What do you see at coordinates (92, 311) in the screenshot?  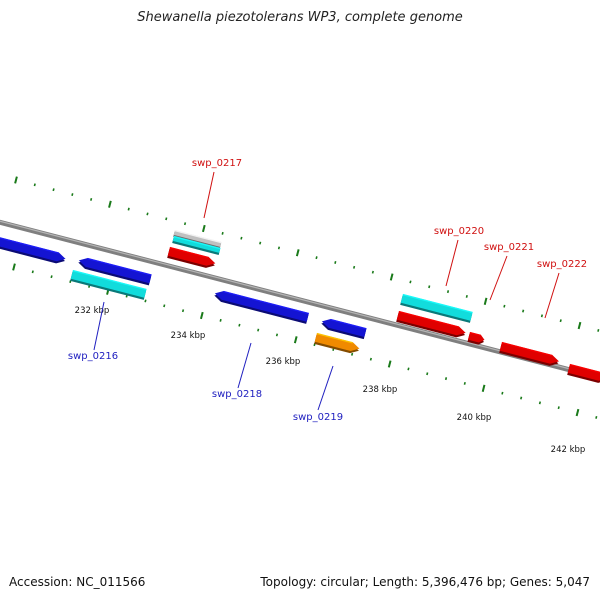 I see `scale-label: 232 kbp` at bounding box center [92, 311].